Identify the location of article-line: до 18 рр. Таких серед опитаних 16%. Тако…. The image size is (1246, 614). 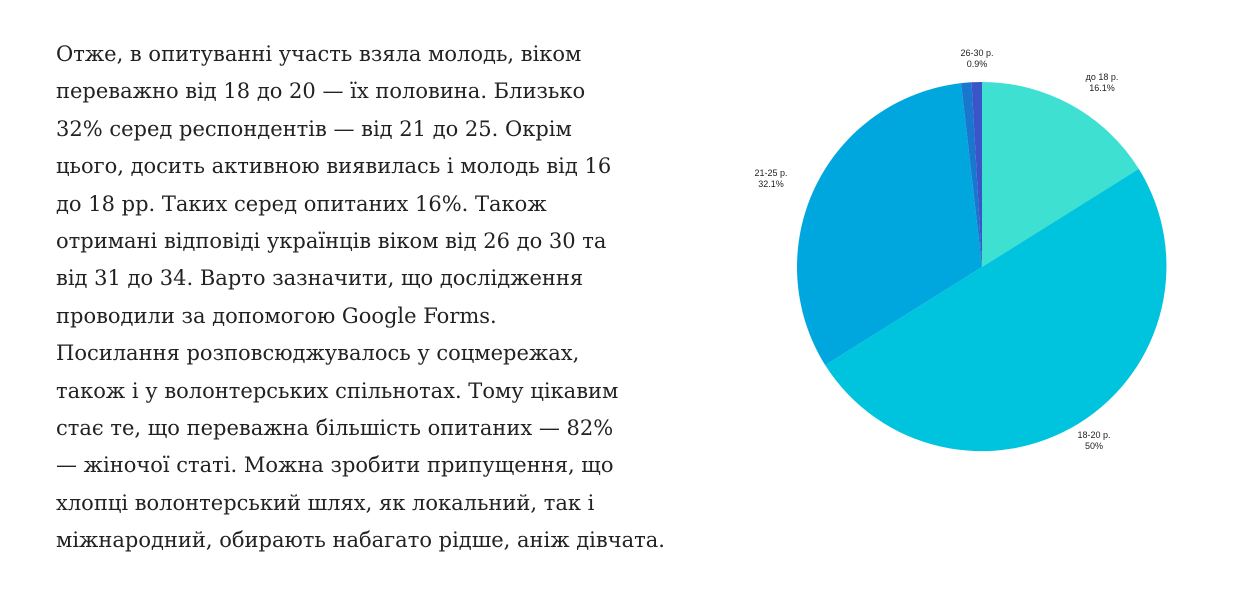
(301, 203).